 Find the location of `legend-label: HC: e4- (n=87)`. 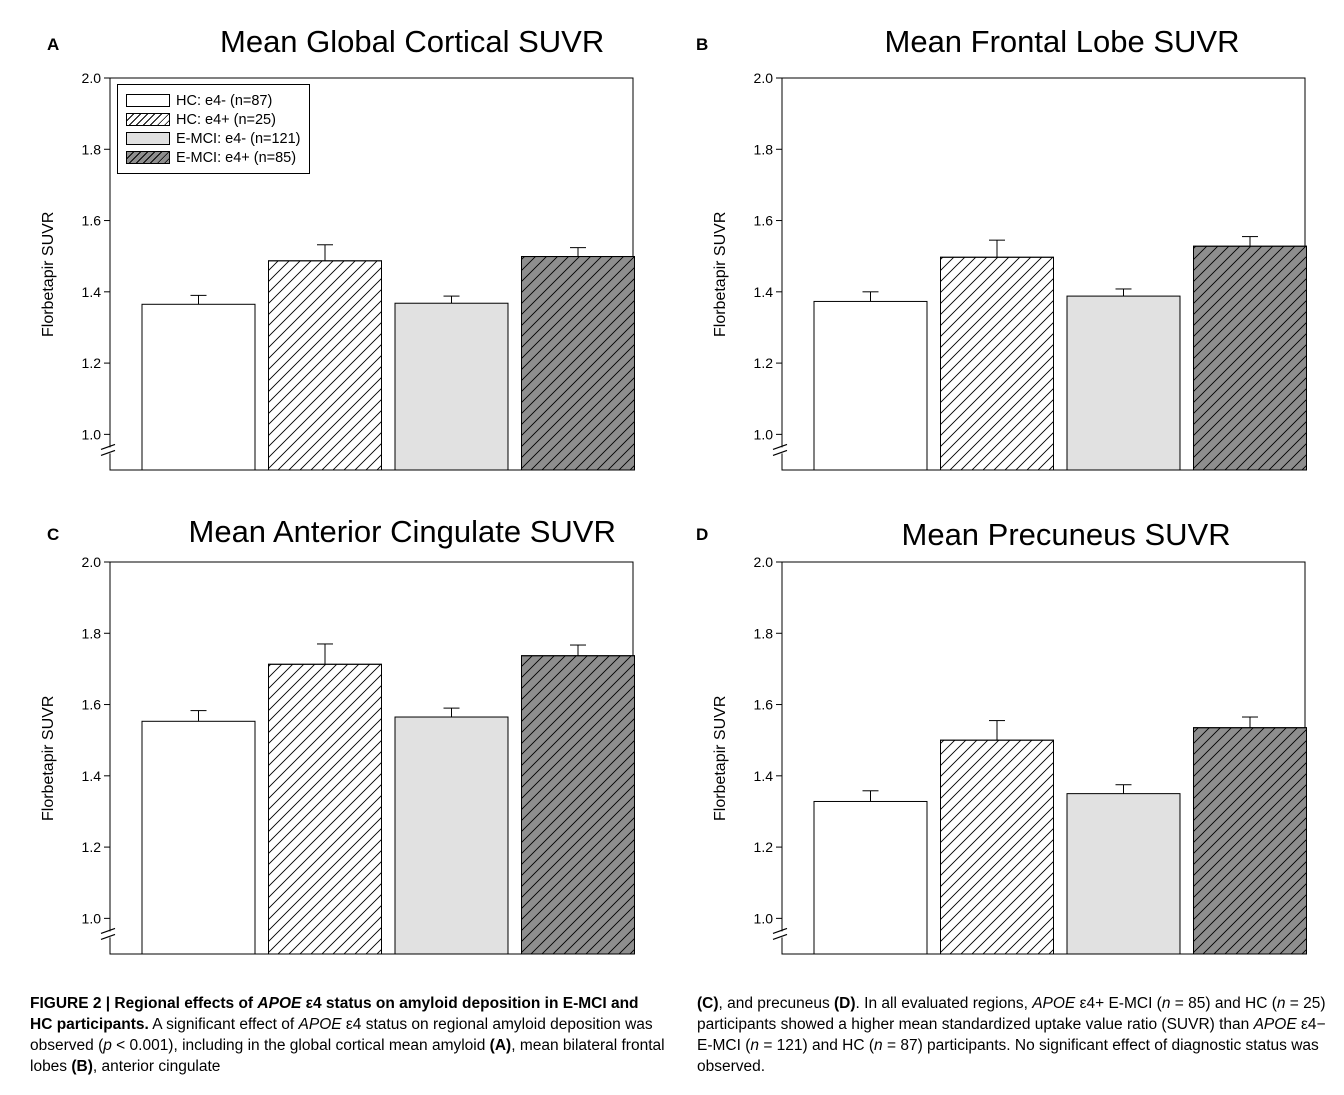

legend-label: HC: e4- (n=87) is located at coordinates (224, 100).